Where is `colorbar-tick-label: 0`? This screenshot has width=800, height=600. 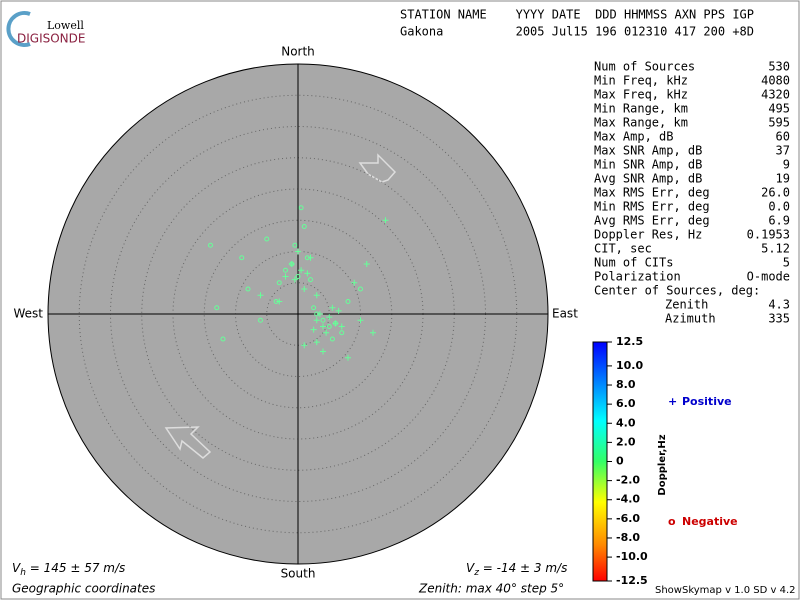
colorbar-tick-label: 0 is located at coordinates (620, 461).